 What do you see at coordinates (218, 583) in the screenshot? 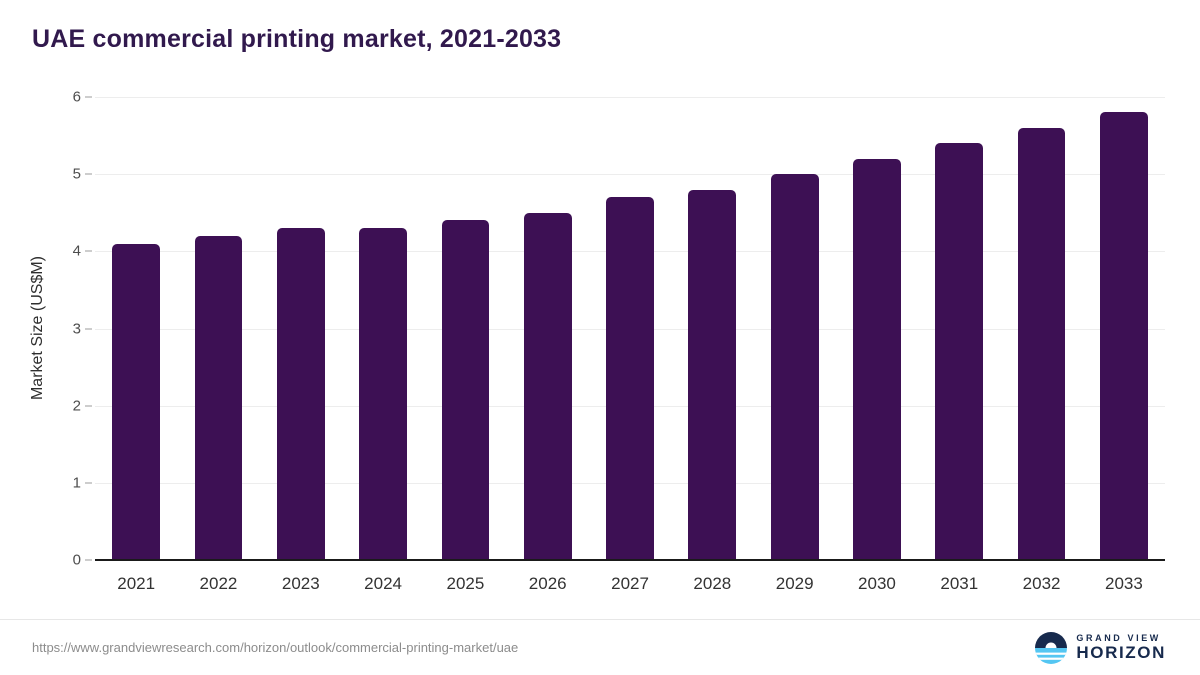
I see `x-tick-label: 2022` at bounding box center [218, 583].